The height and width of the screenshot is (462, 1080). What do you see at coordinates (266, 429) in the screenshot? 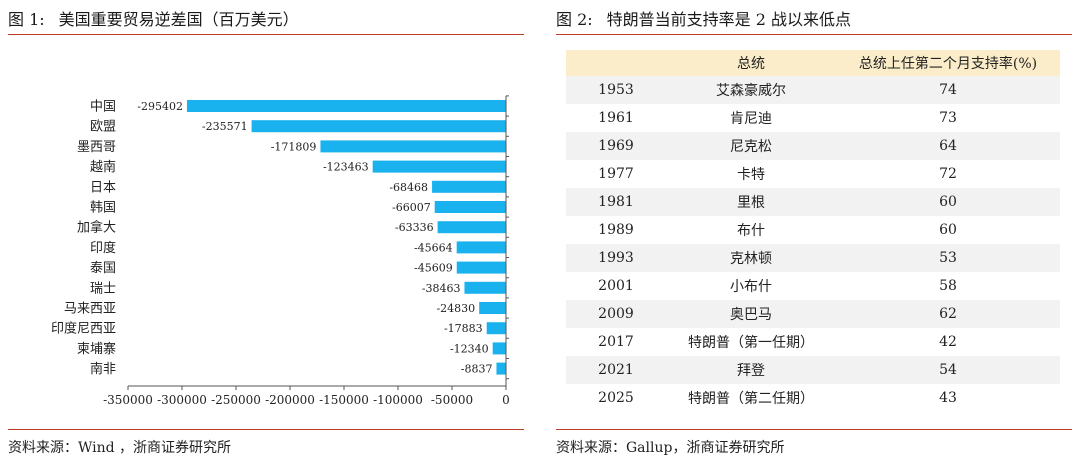
I see `left-source-rule` at bounding box center [266, 429].